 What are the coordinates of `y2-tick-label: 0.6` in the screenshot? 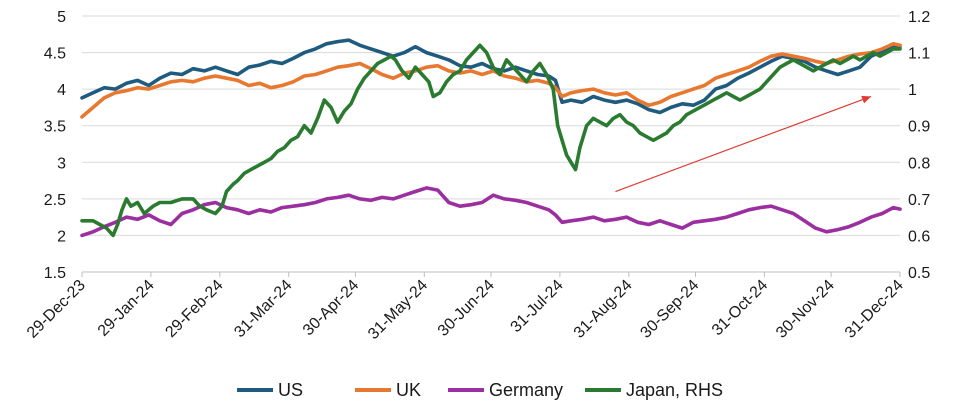 It's located at (919, 236).